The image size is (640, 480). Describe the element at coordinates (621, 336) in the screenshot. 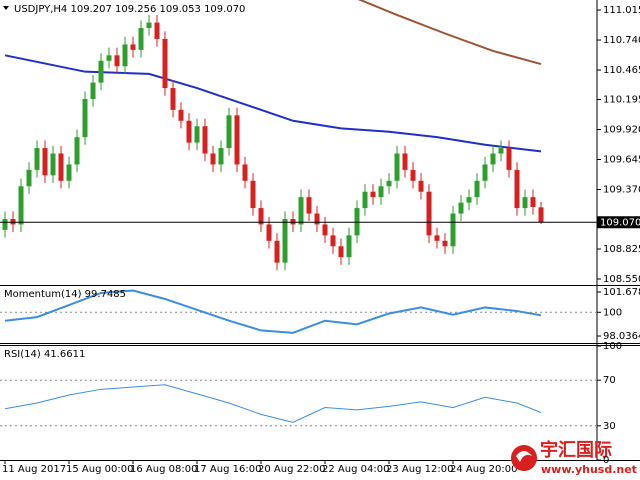

I see `y-tick-label: 98.0364` at that location.